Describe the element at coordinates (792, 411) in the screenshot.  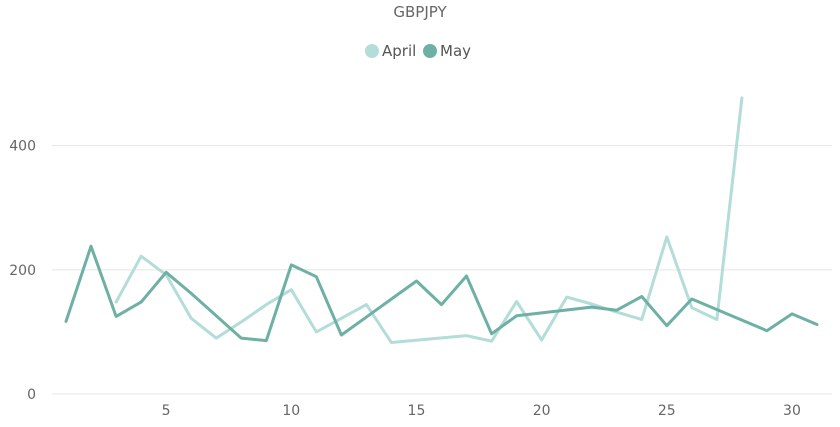
I see `x-tick-label: 30` at that location.